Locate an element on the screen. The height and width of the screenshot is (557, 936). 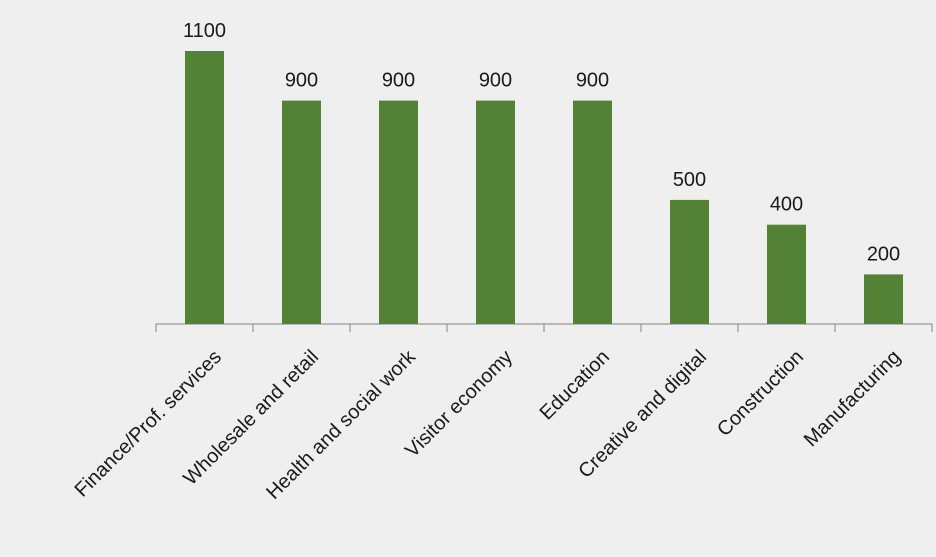
category-label: Education is located at coordinates (575, 385).